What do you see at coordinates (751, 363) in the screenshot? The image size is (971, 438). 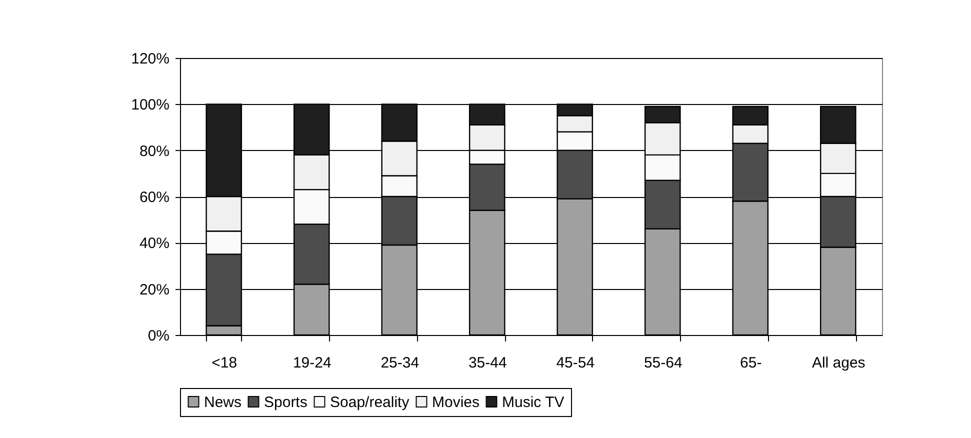 I see `x-tick-label: 65-` at bounding box center [751, 363].